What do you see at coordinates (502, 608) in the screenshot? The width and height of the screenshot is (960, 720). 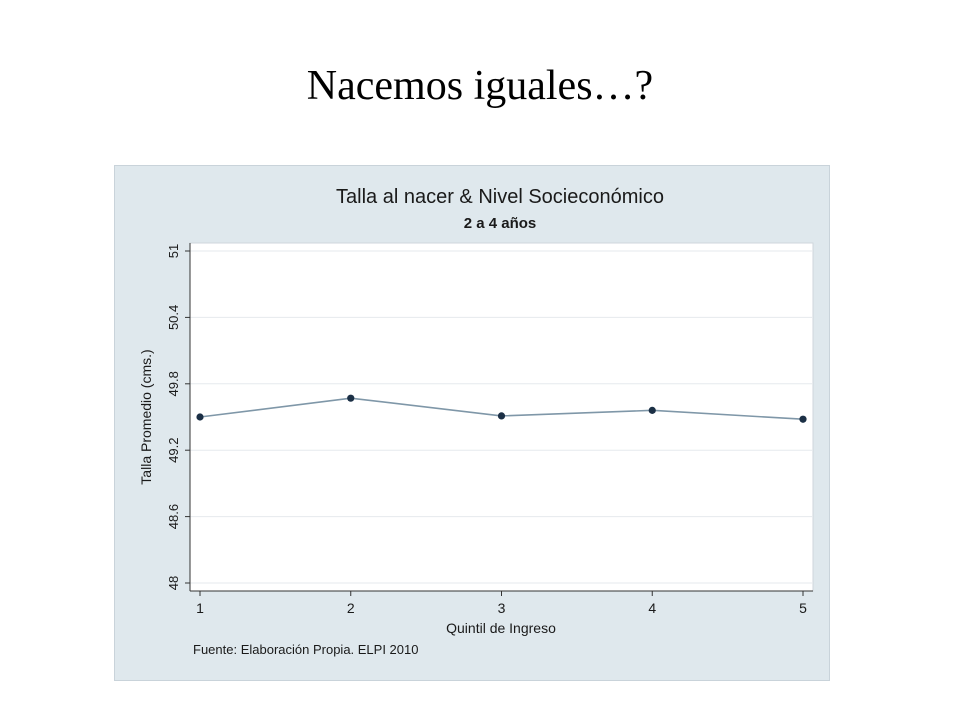 I see `x-tick-label: 3` at bounding box center [502, 608].